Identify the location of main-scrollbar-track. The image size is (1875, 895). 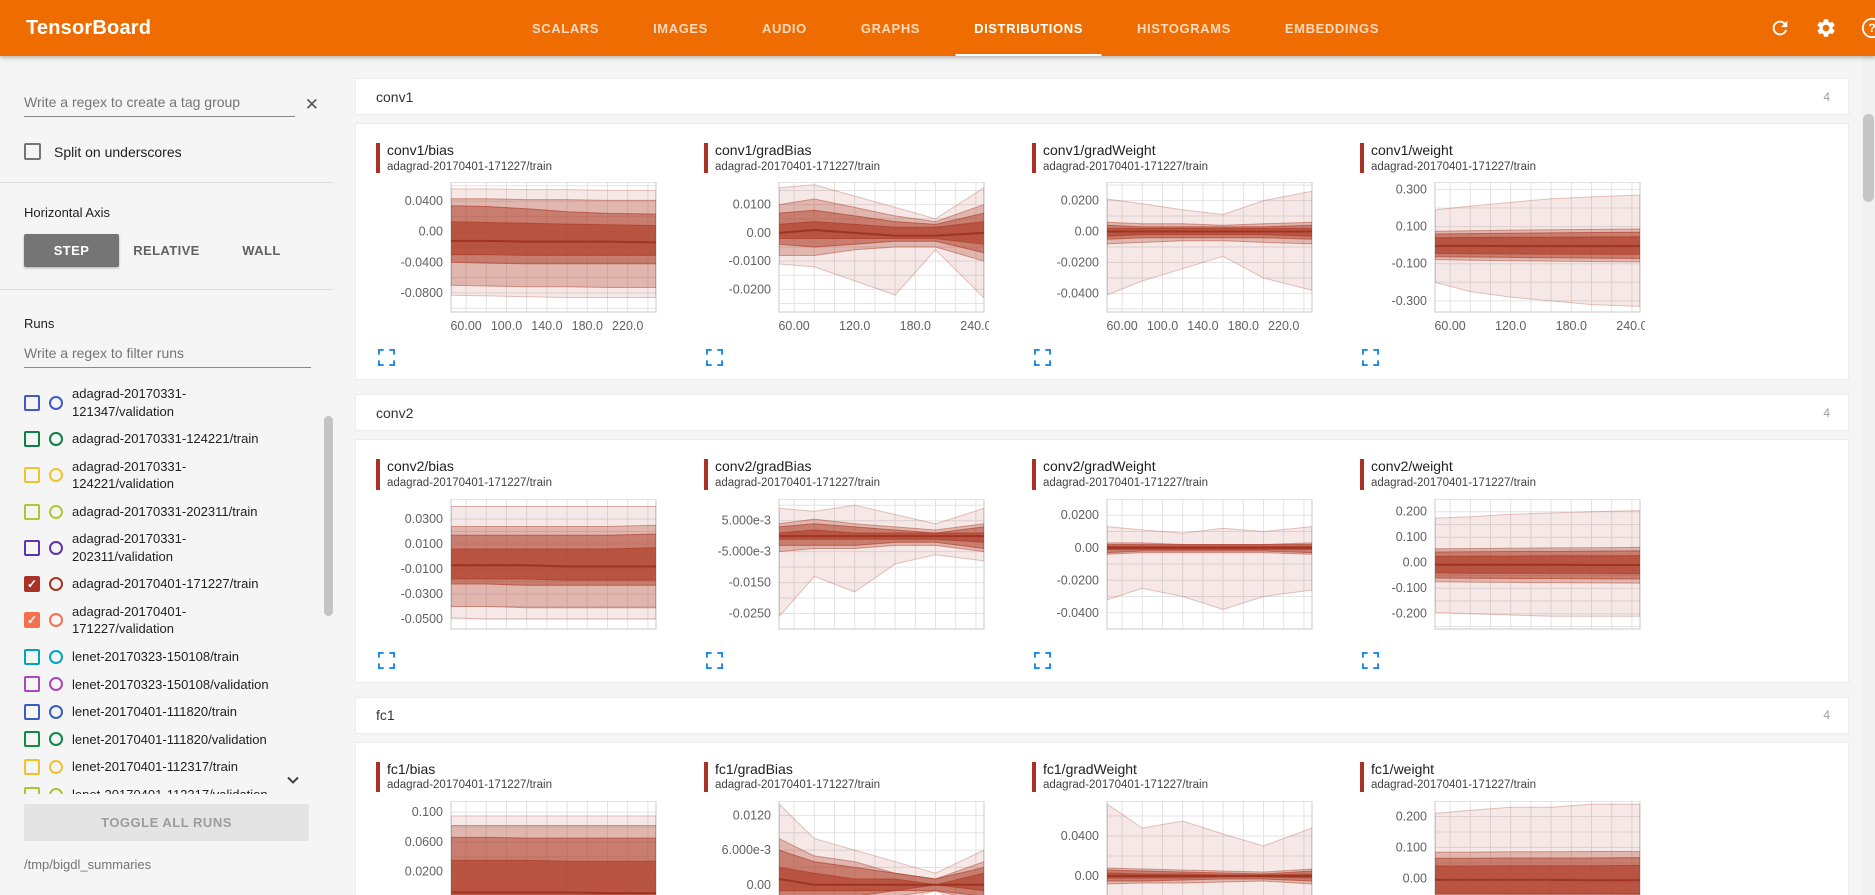
(1868, 475).